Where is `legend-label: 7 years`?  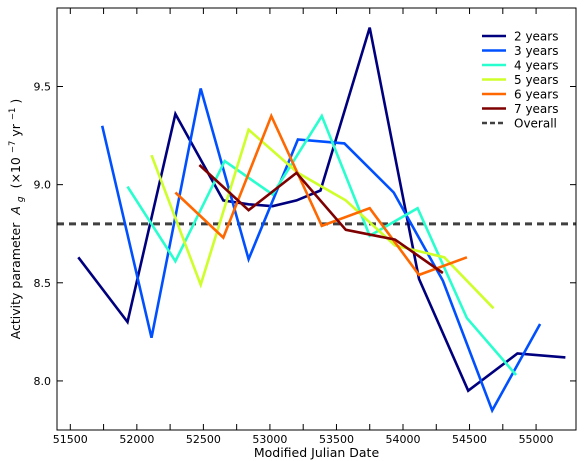
legend-label: 7 years is located at coordinates (536, 109).